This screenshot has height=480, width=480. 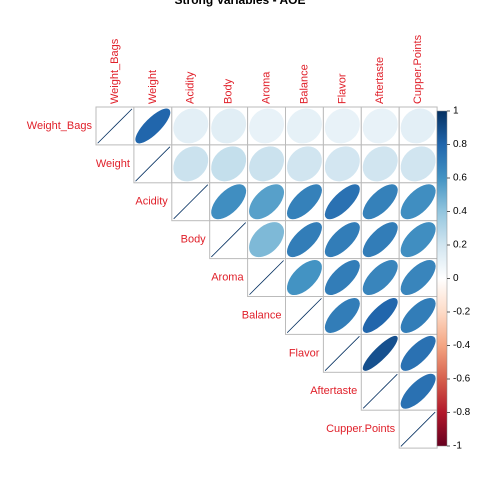 I want to click on column-label: Weight, so click(x=153, y=87).